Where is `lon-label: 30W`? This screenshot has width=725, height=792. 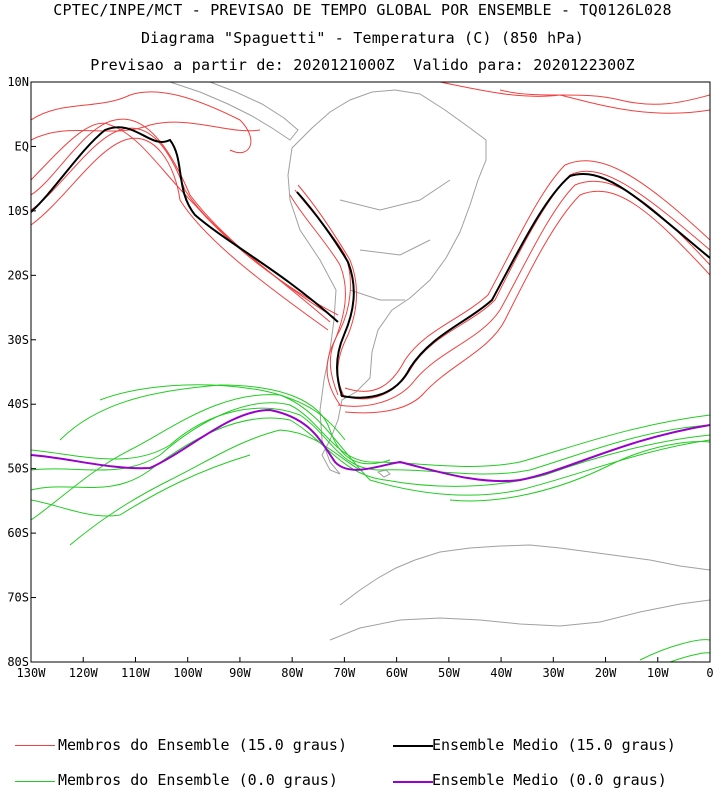
lon-label: 30W is located at coordinates (553, 673).